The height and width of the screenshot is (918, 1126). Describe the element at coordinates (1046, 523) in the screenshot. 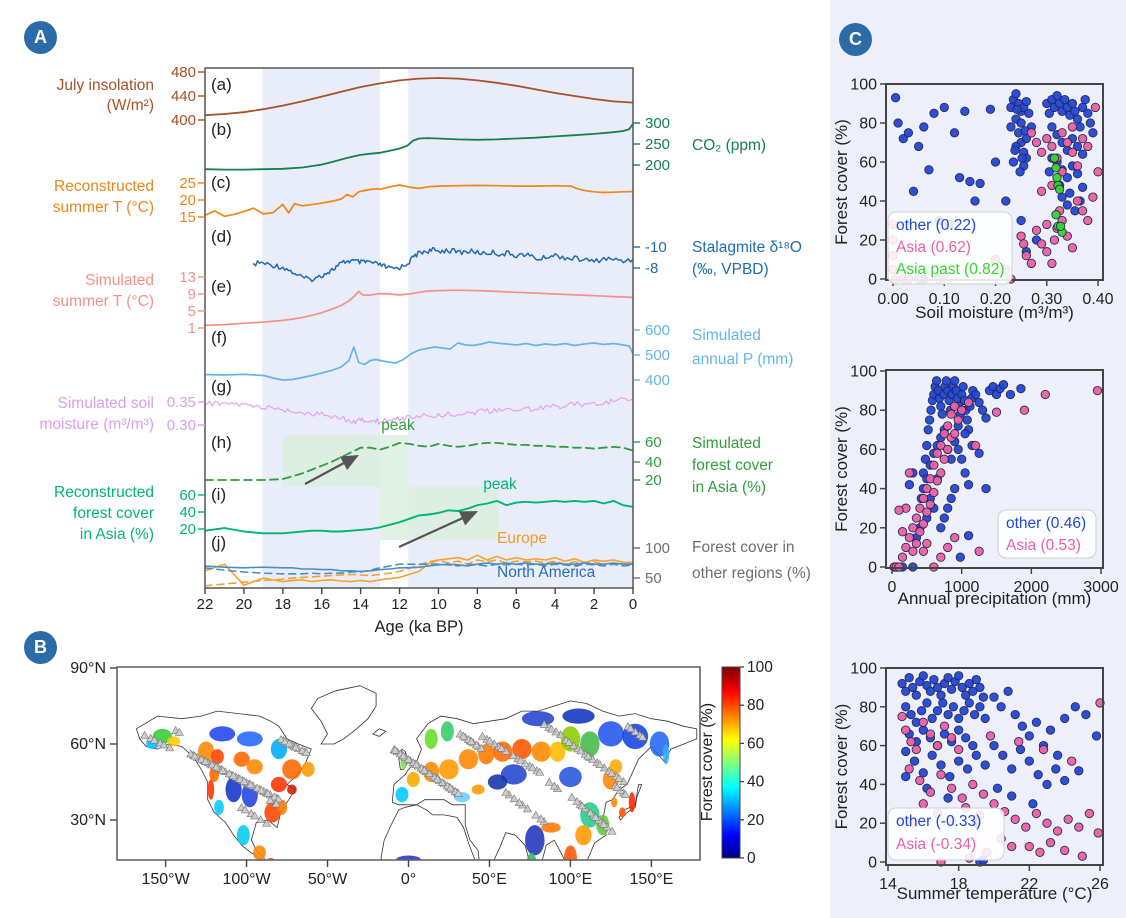

I see `legend-entry: other (0.46)` at that location.